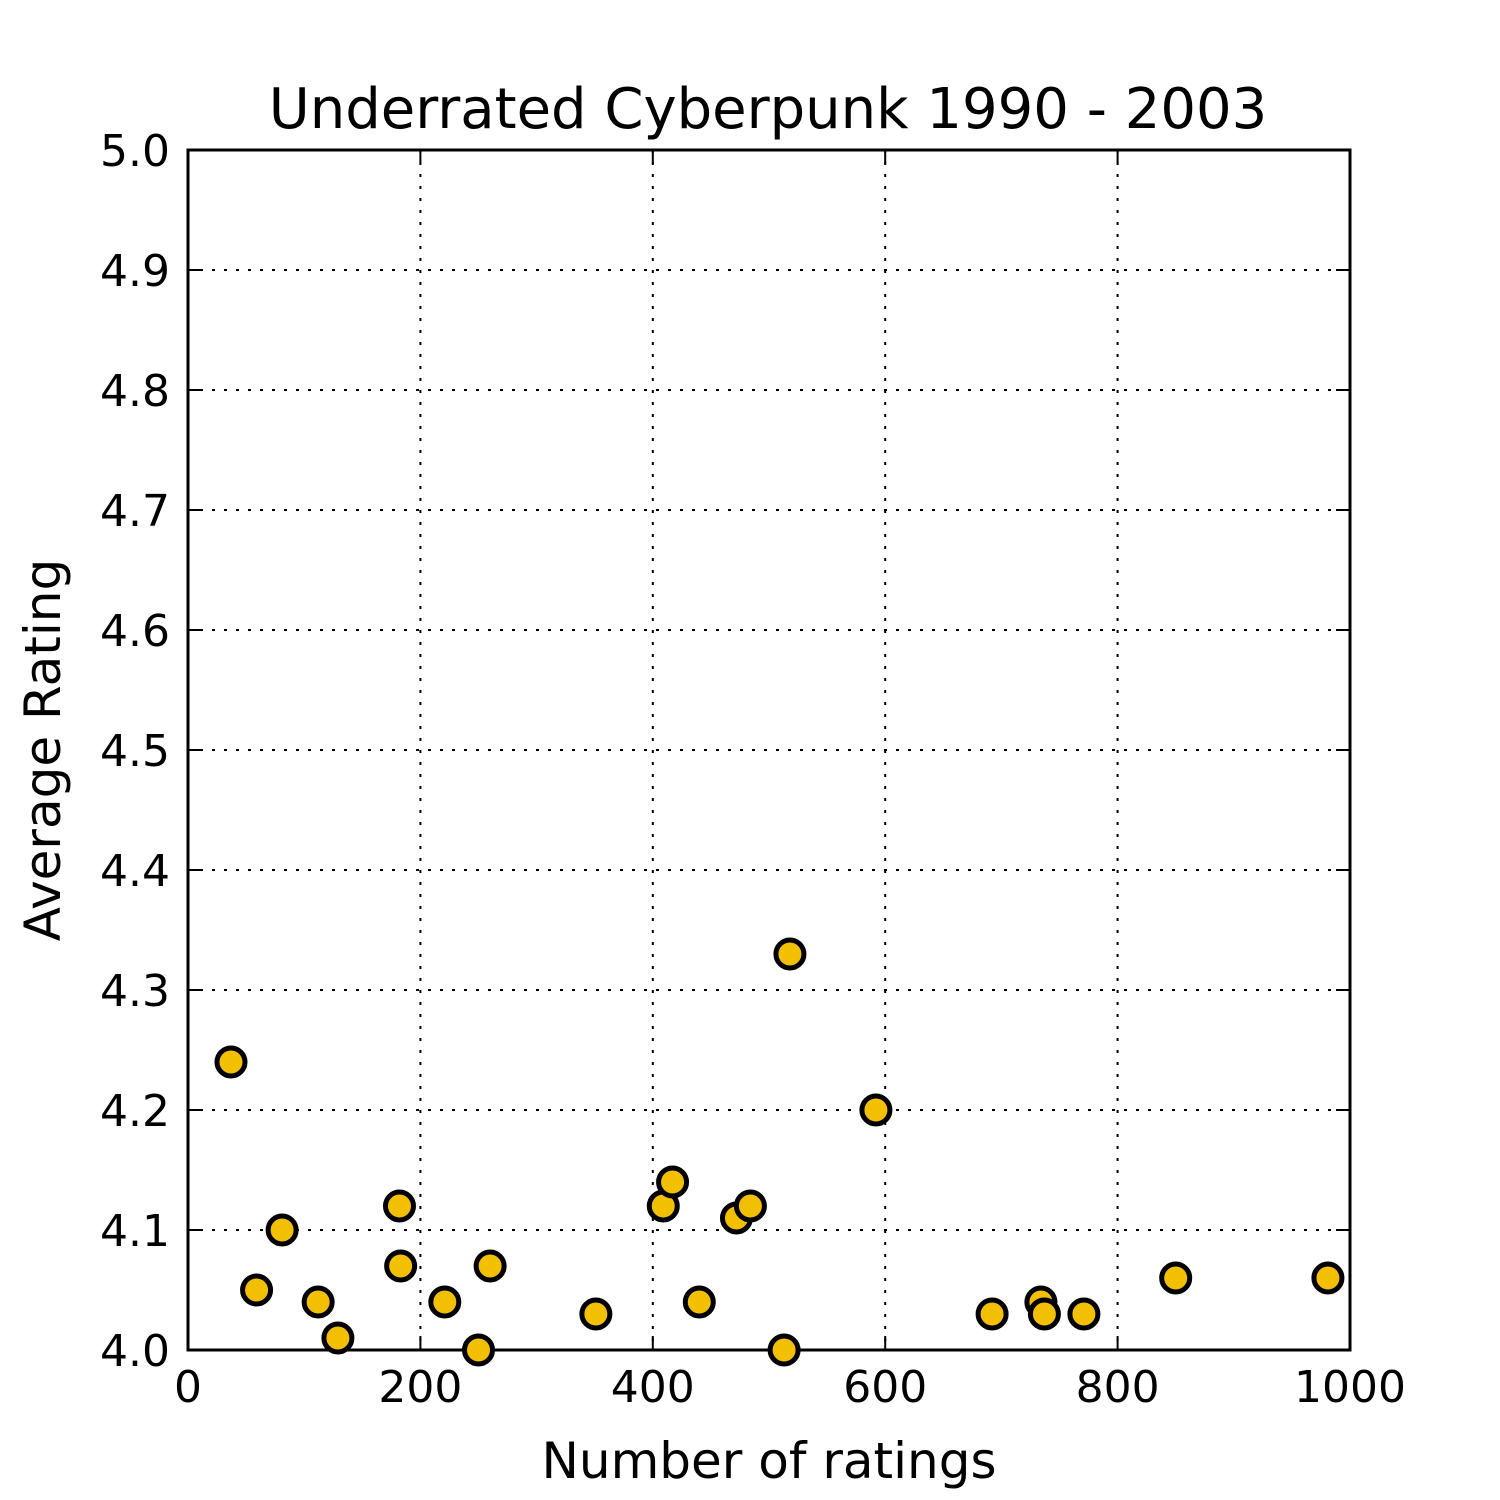  What do you see at coordinates (135, 391) in the screenshot?
I see `y-tick-label: 4.8` at bounding box center [135, 391].